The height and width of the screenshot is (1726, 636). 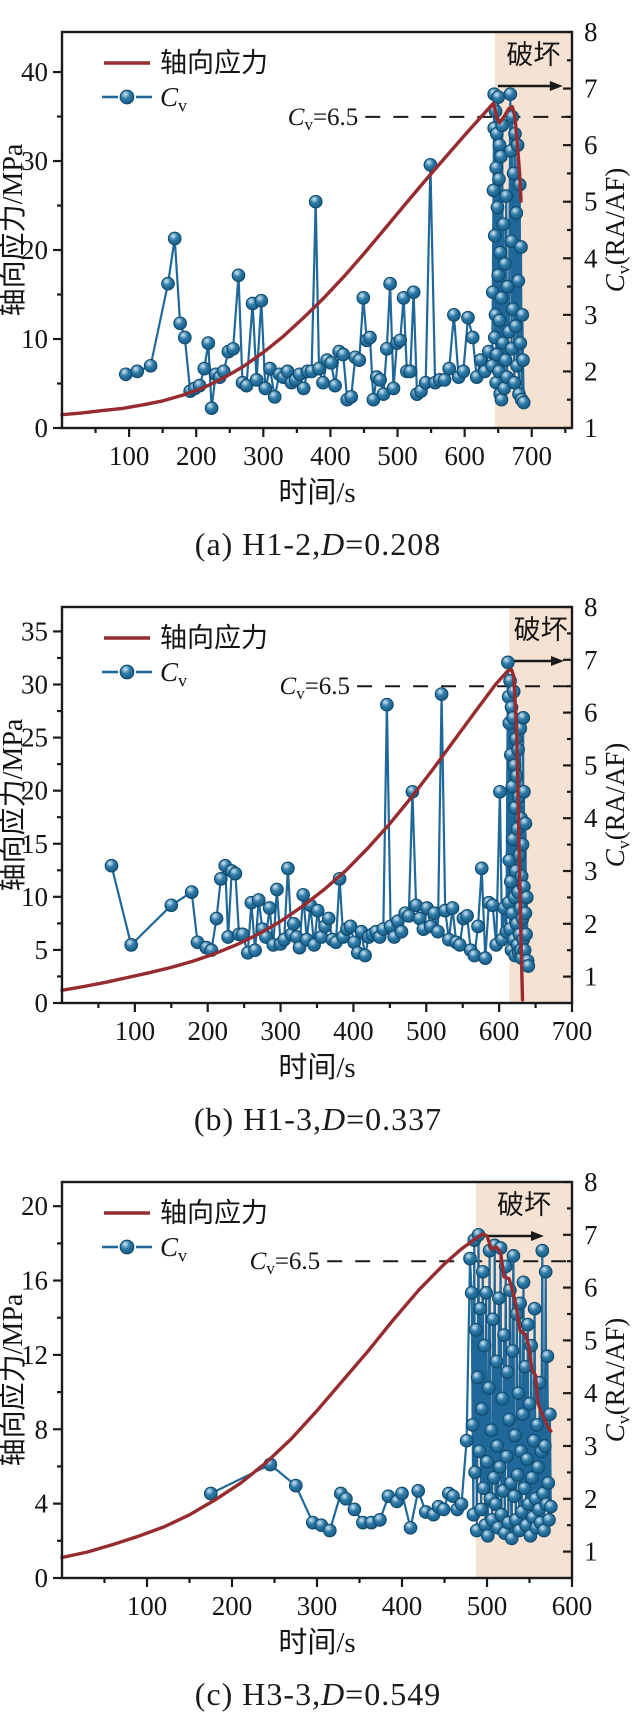 I want to click on caption-b-value: =0.337, so click(x=394, y=1119).